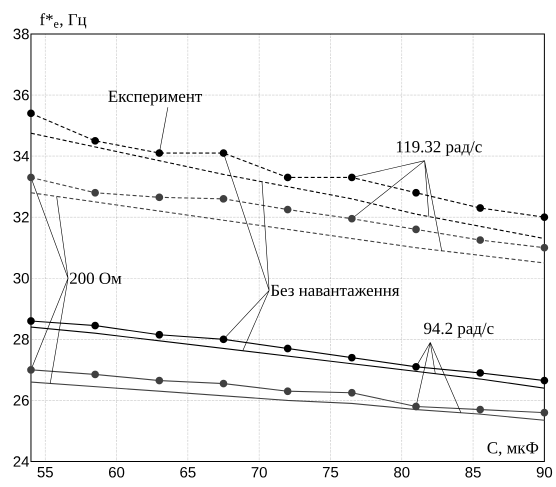 The width and height of the screenshot is (556, 487). Describe the element at coordinates (96, 278) in the screenshot. I see `annotation: 200 Ом` at that location.